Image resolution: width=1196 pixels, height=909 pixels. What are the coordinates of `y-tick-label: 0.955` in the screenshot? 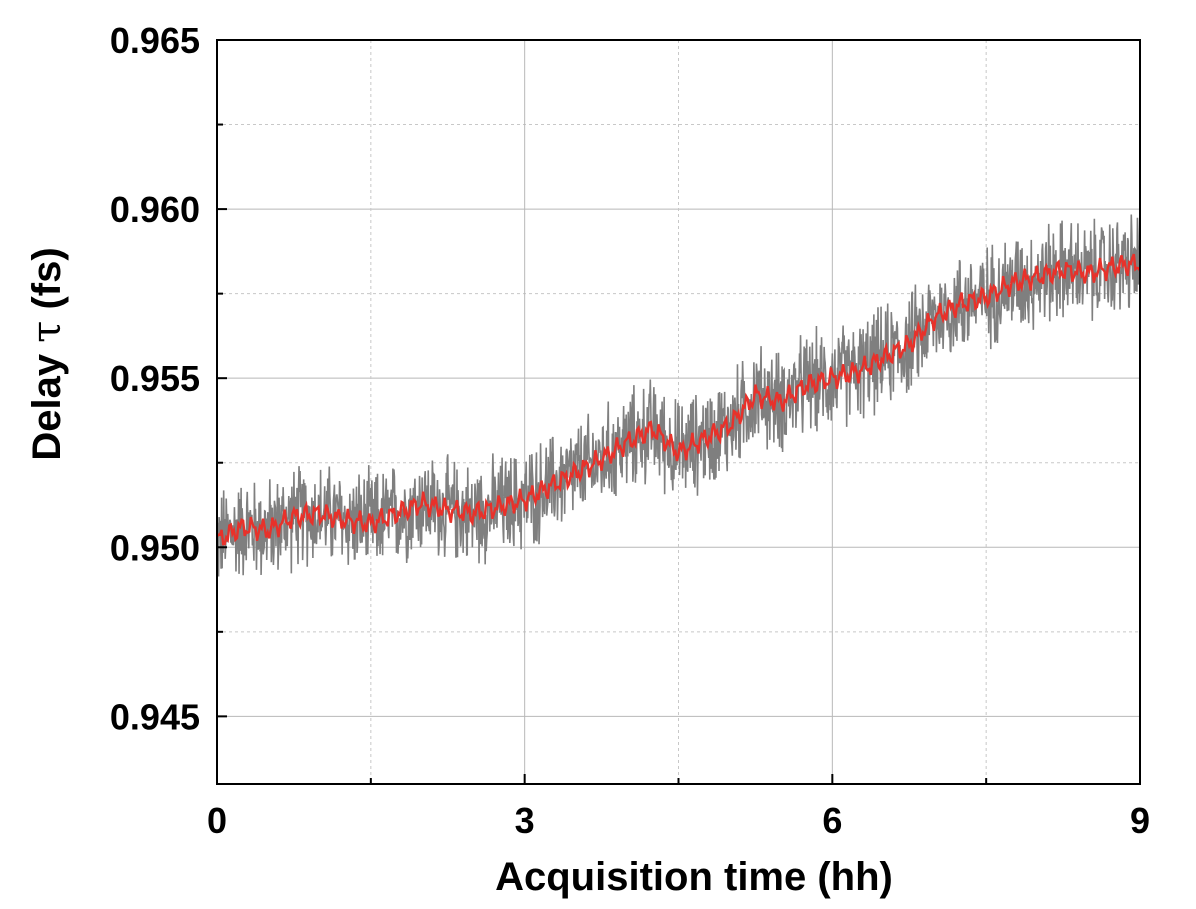 It's located at (155, 378).